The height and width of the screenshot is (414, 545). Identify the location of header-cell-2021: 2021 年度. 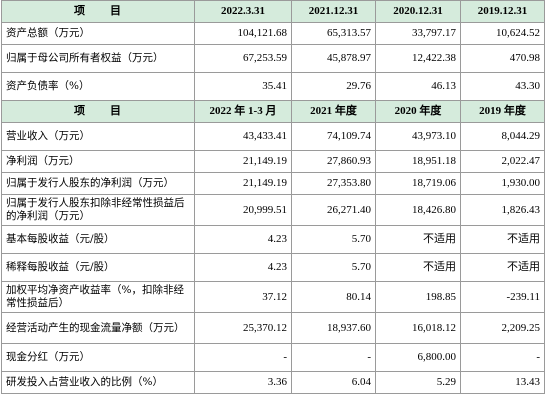
(333, 111).